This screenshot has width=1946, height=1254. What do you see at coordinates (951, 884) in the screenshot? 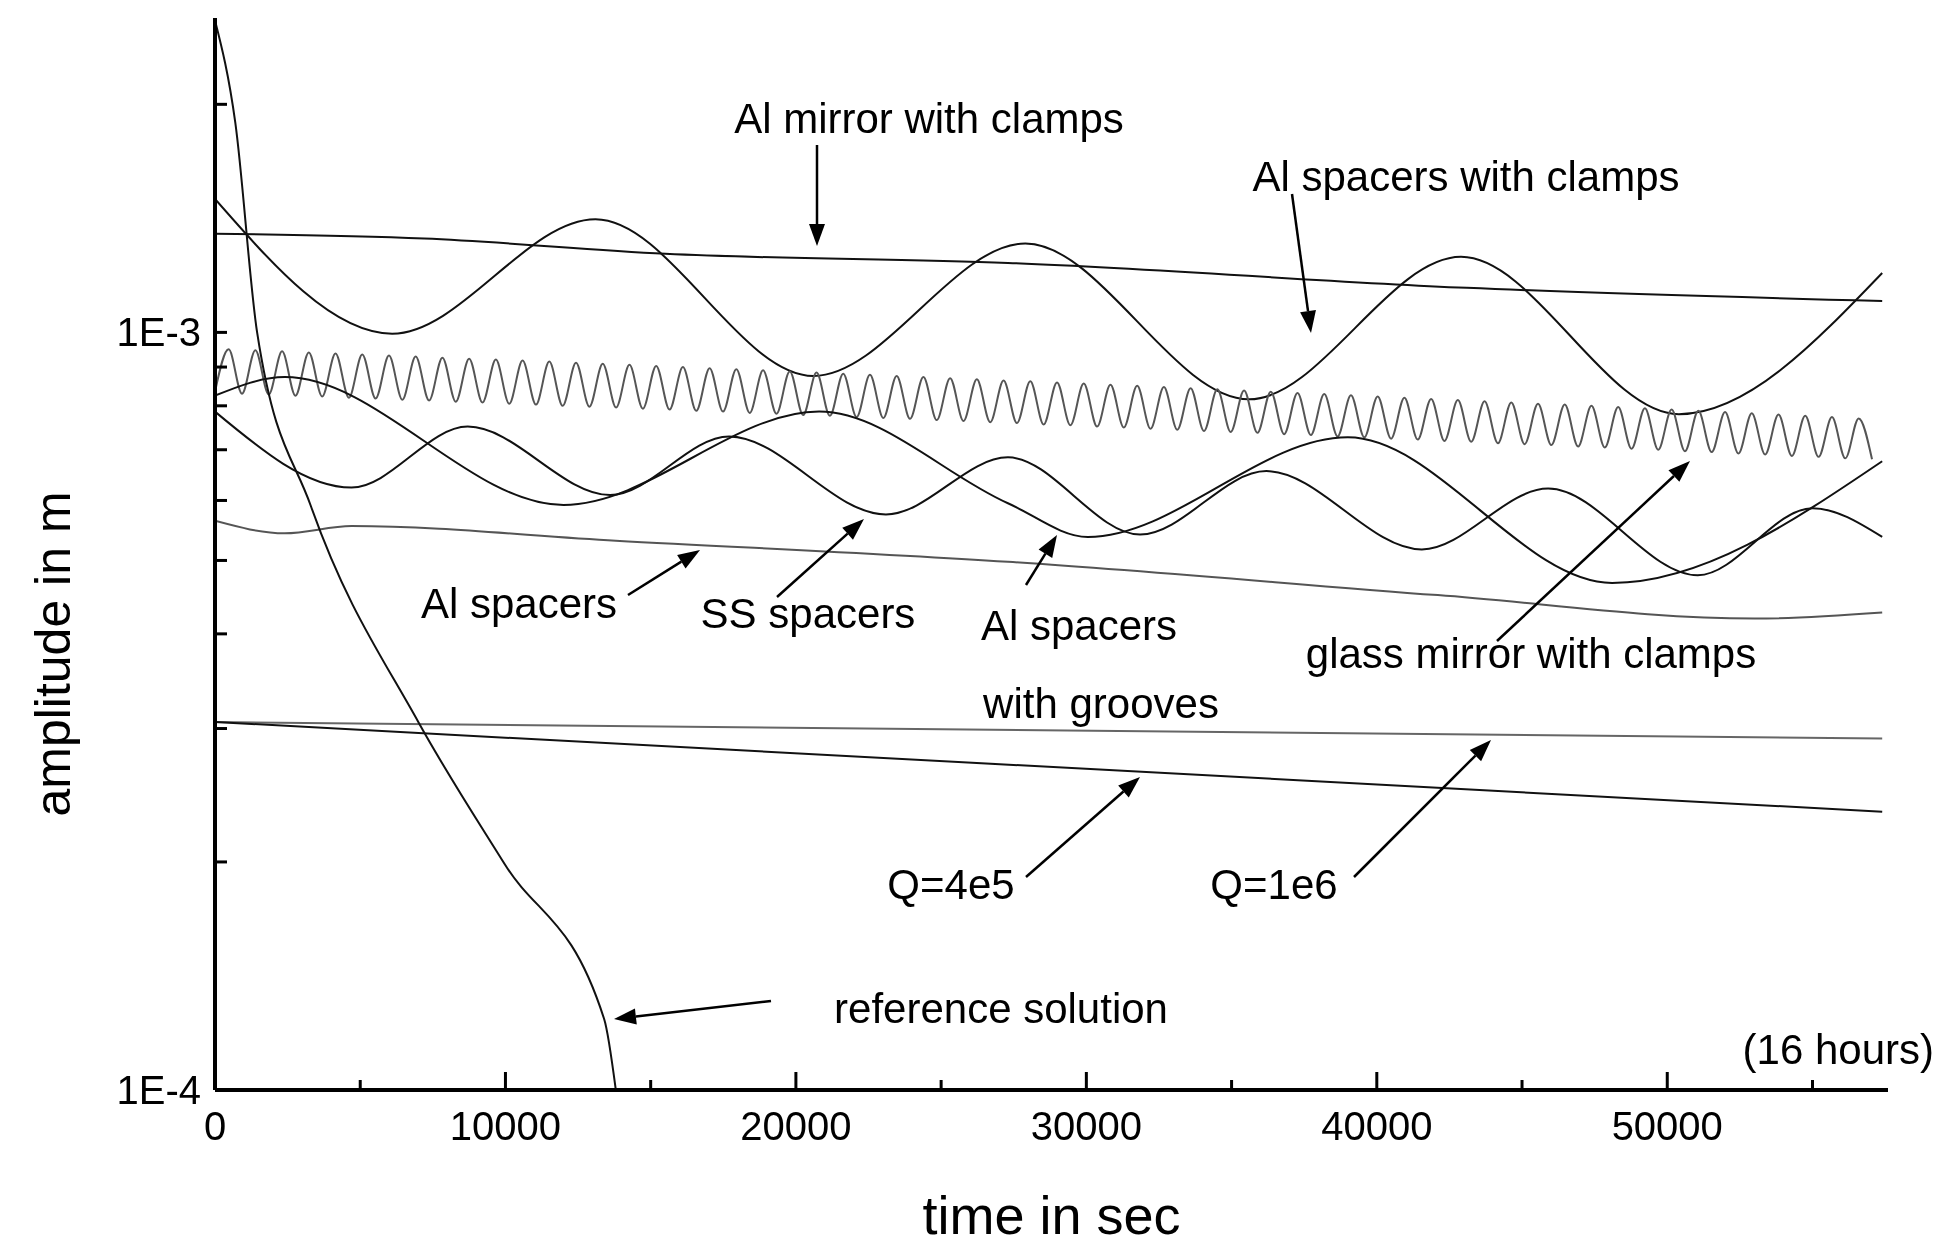
I see `annotation: Q=4e5` at bounding box center [951, 884].